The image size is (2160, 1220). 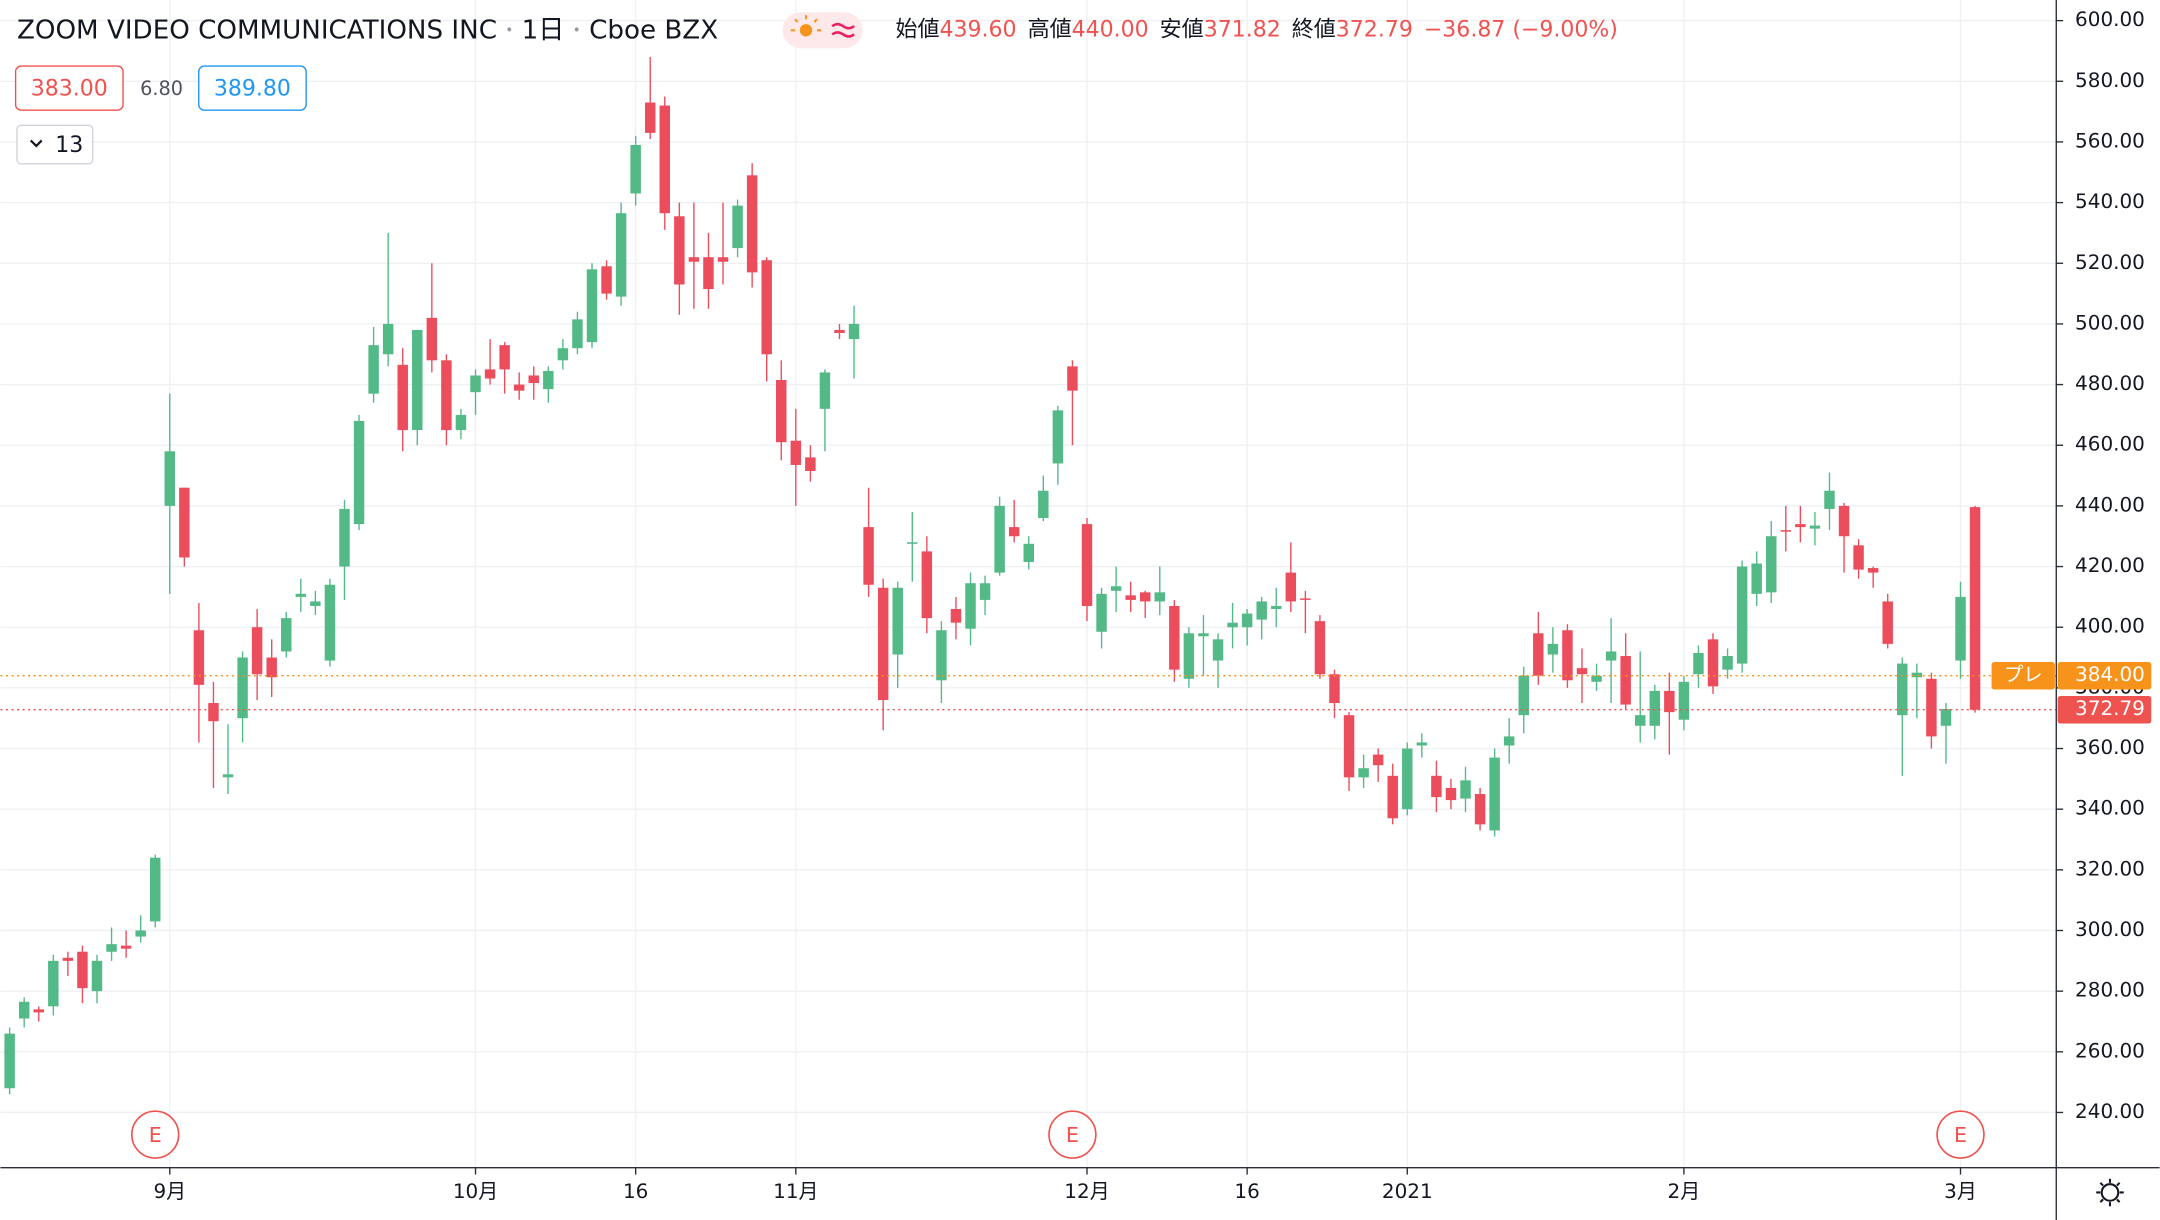 I want to click on y-tick-label: 300.00, so click(x=2110, y=929).